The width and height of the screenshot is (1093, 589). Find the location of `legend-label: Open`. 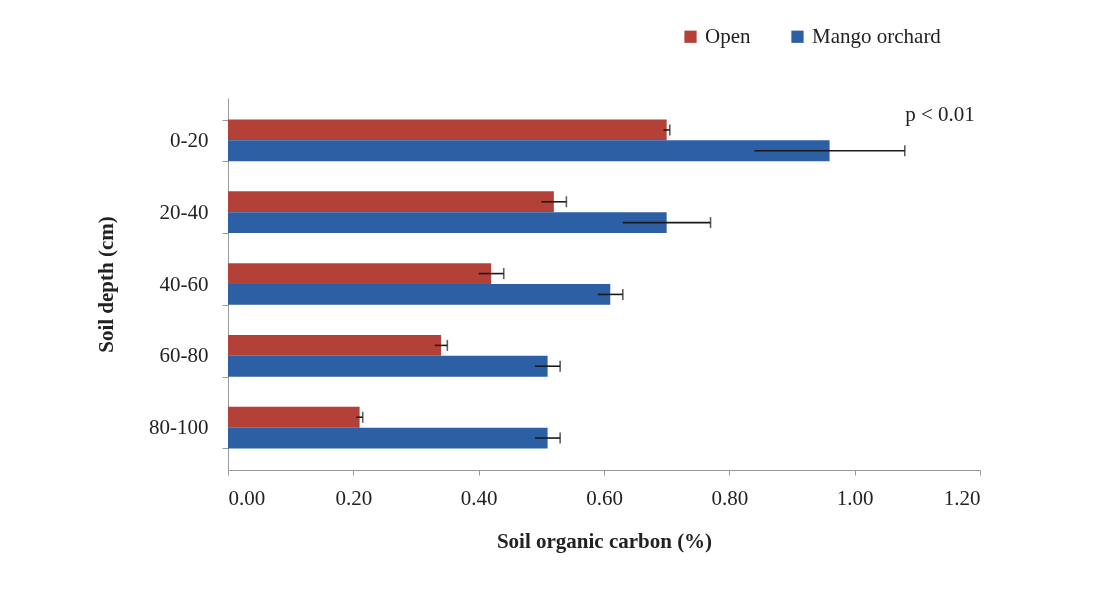

legend-label: Open is located at coordinates (728, 35).